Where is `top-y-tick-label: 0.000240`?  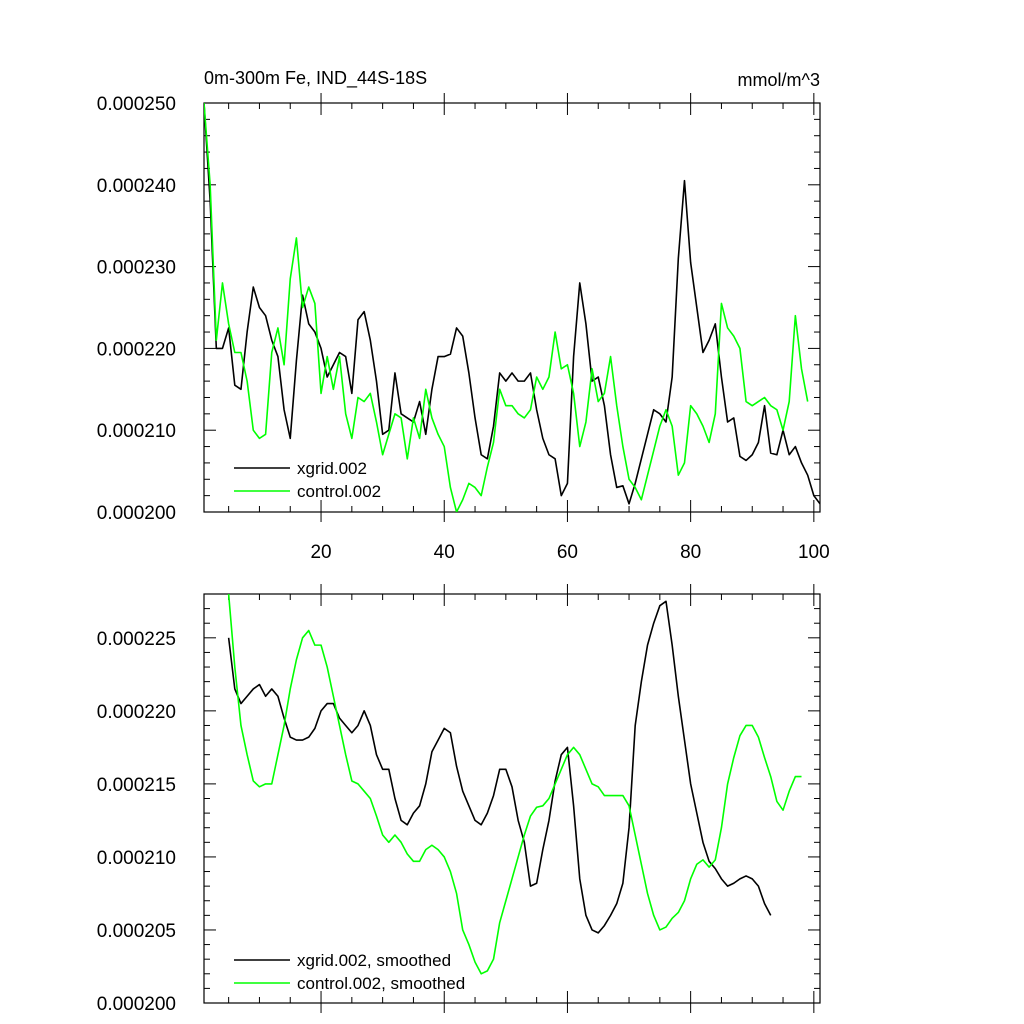
top-y-tick-label: 0.000240 is located at coordinates (136, 186).